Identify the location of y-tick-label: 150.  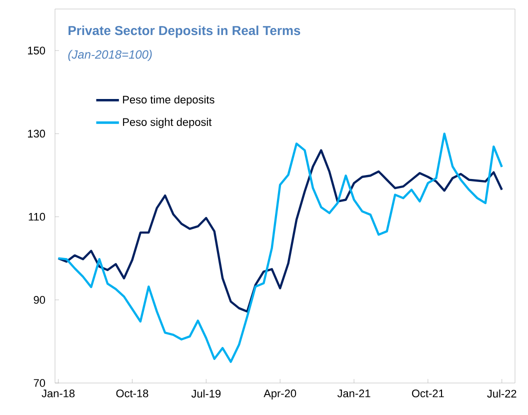
(37, 50).